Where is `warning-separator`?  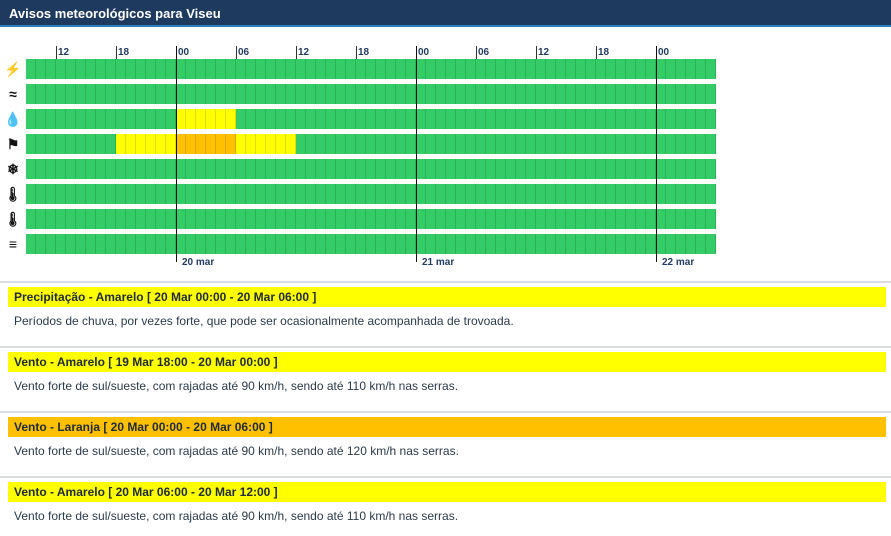
warning-separator is located at coordinates (445, 477).